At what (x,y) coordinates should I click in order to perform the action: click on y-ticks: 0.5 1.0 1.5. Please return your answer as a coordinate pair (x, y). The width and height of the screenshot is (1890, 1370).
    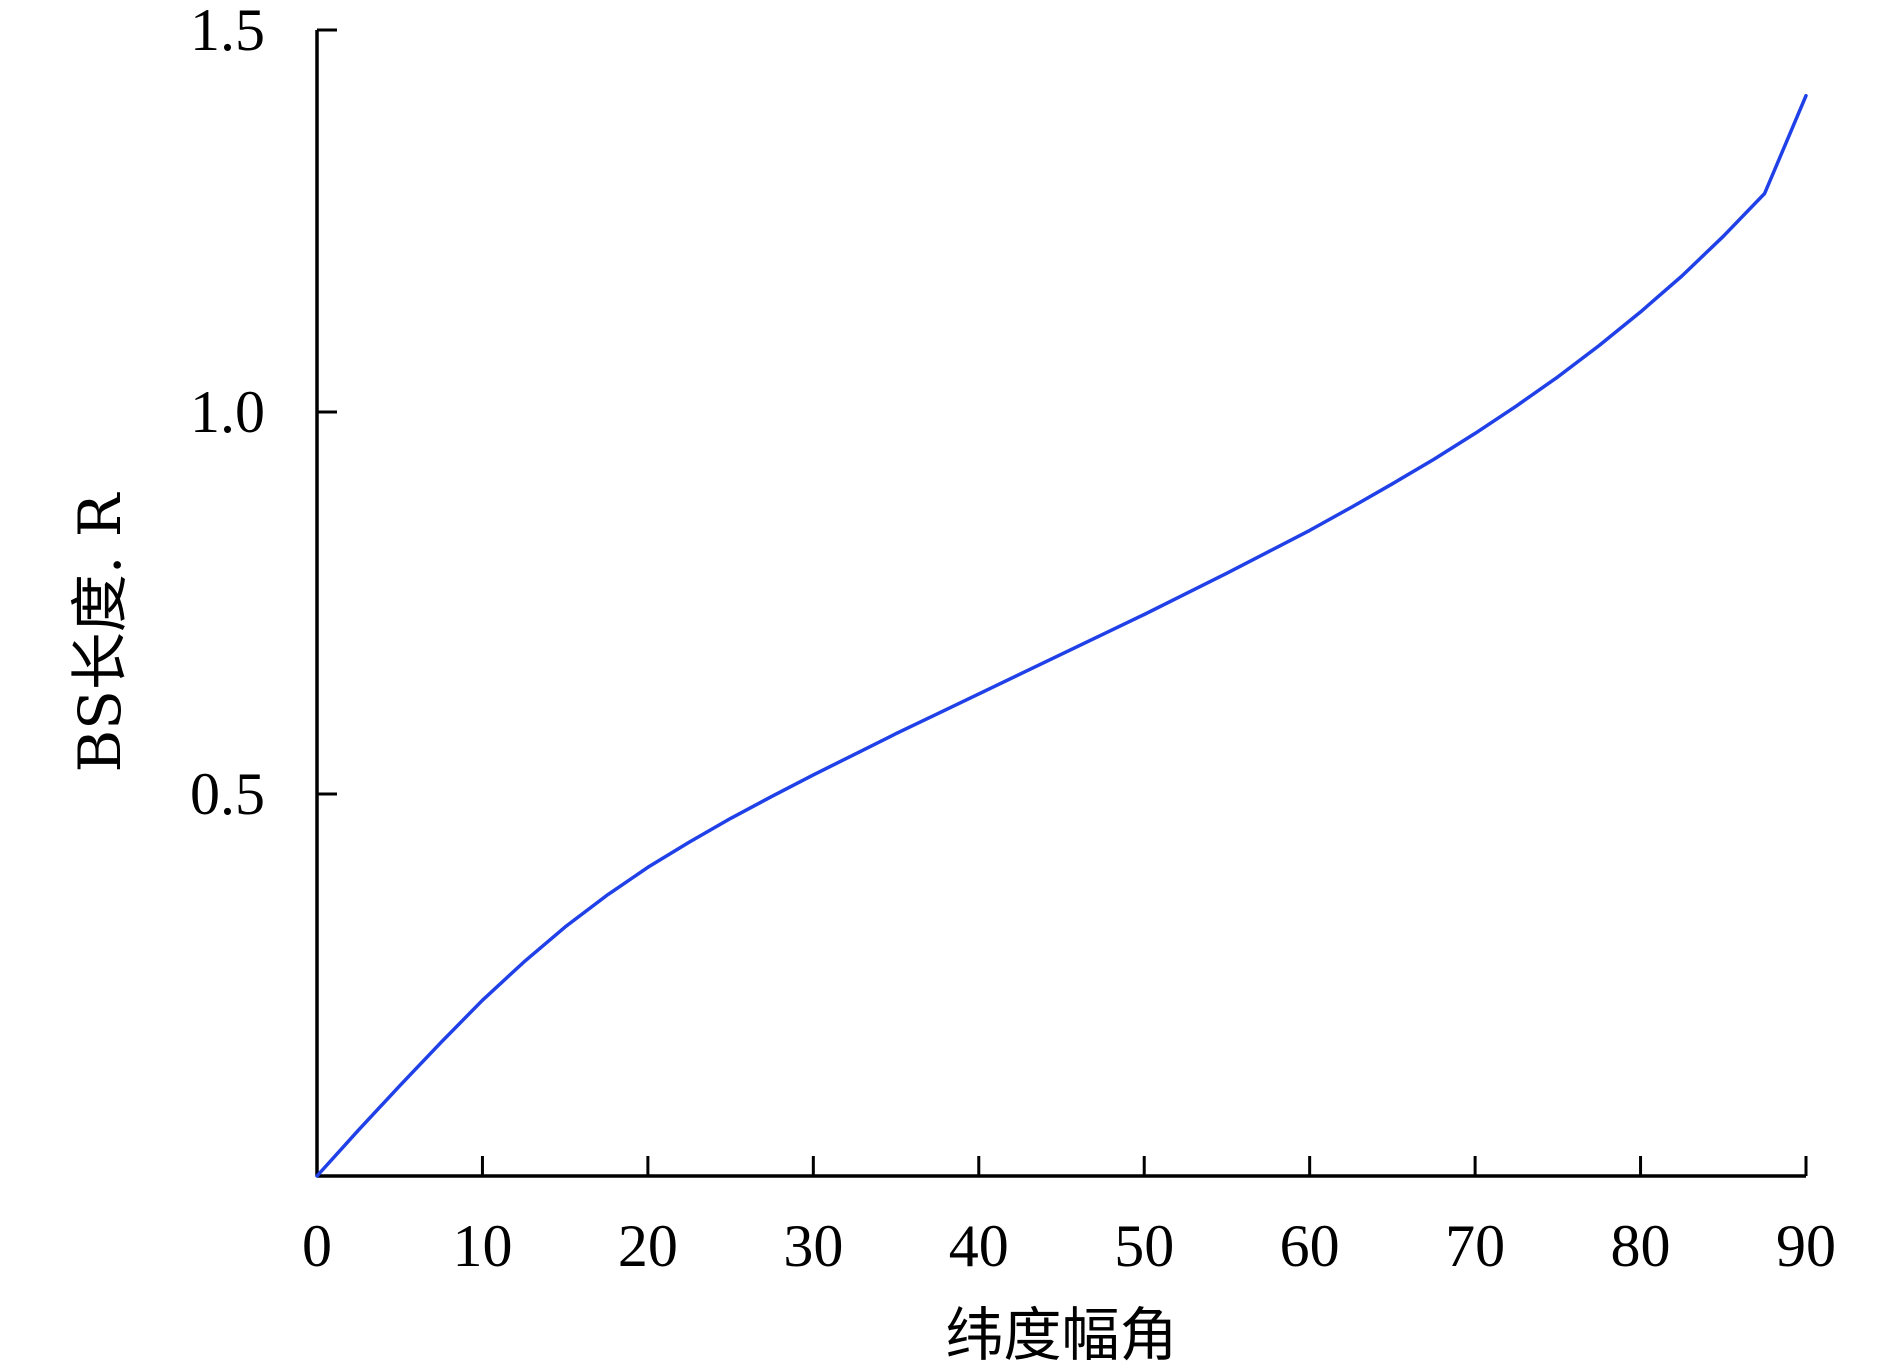
    Looking at the image, I should click on (263, 413).